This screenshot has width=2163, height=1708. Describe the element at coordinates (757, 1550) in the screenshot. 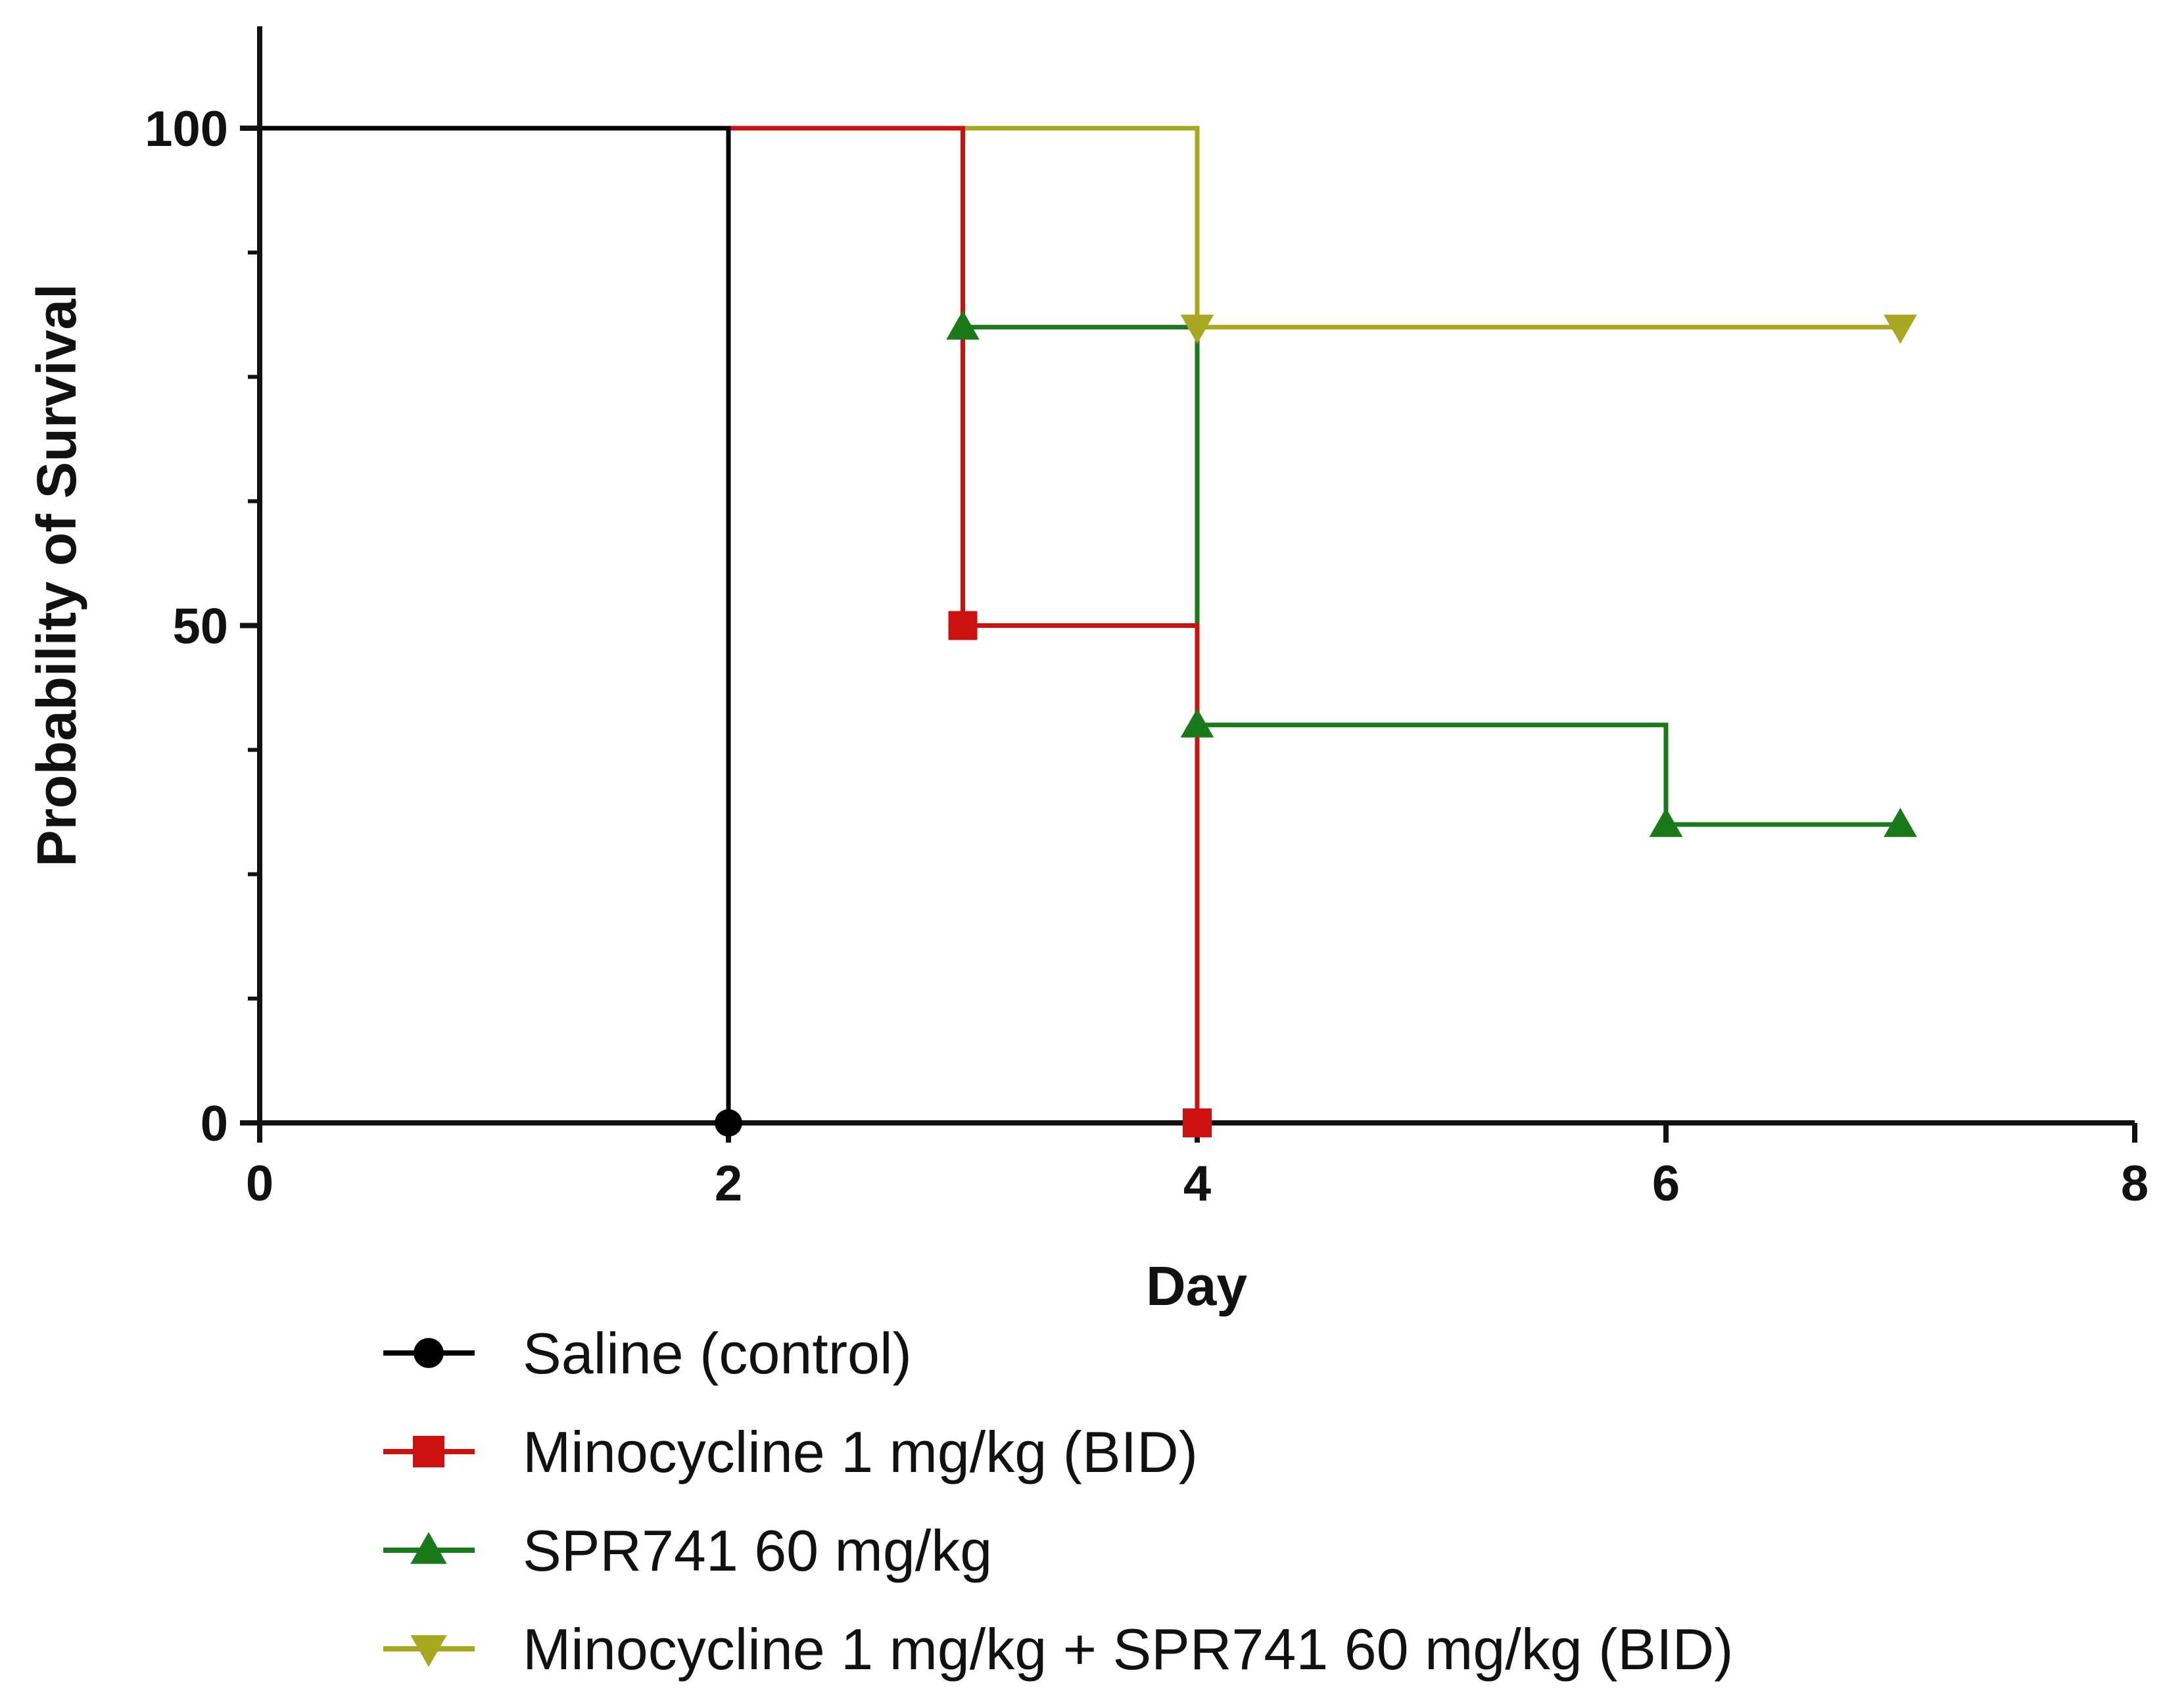

I see `legend-label: SPR741 60 mg/kg` at that location.